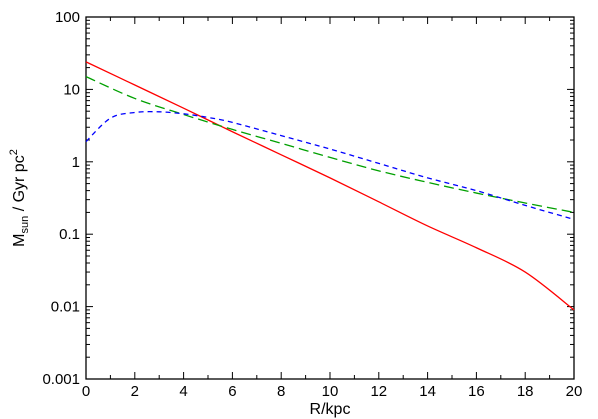  I want to click on y-axis-title-middle: / Gyr pc, so click(19, 185).